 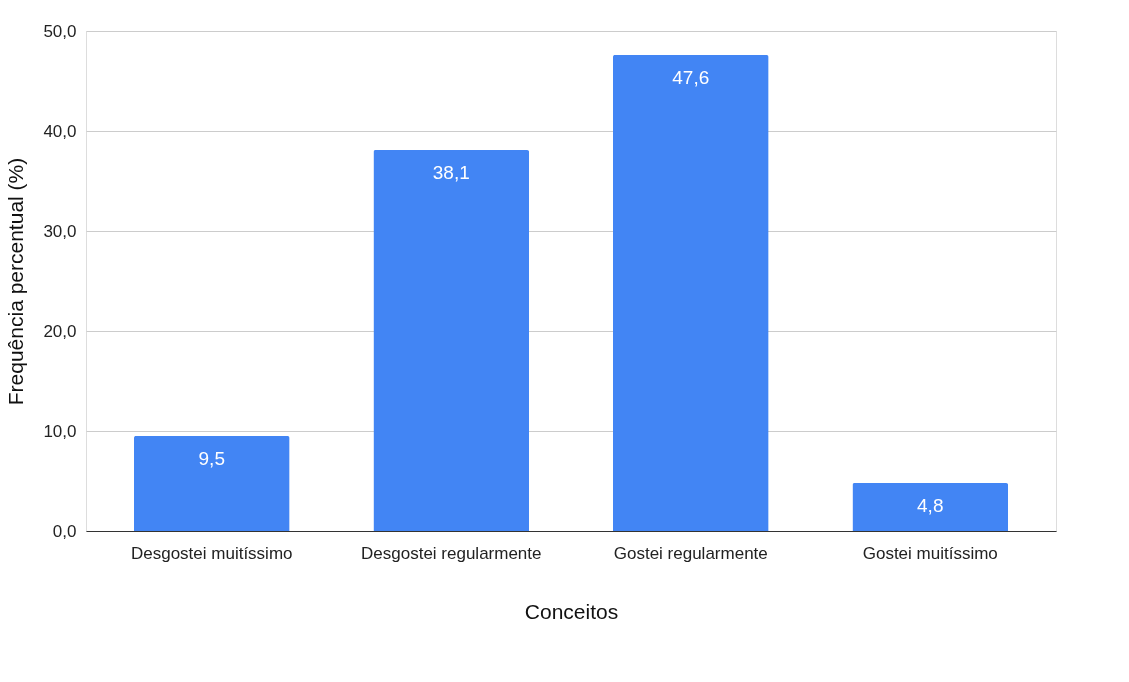 I want to click on data-label: 4,8, so click(x=930, y=505).